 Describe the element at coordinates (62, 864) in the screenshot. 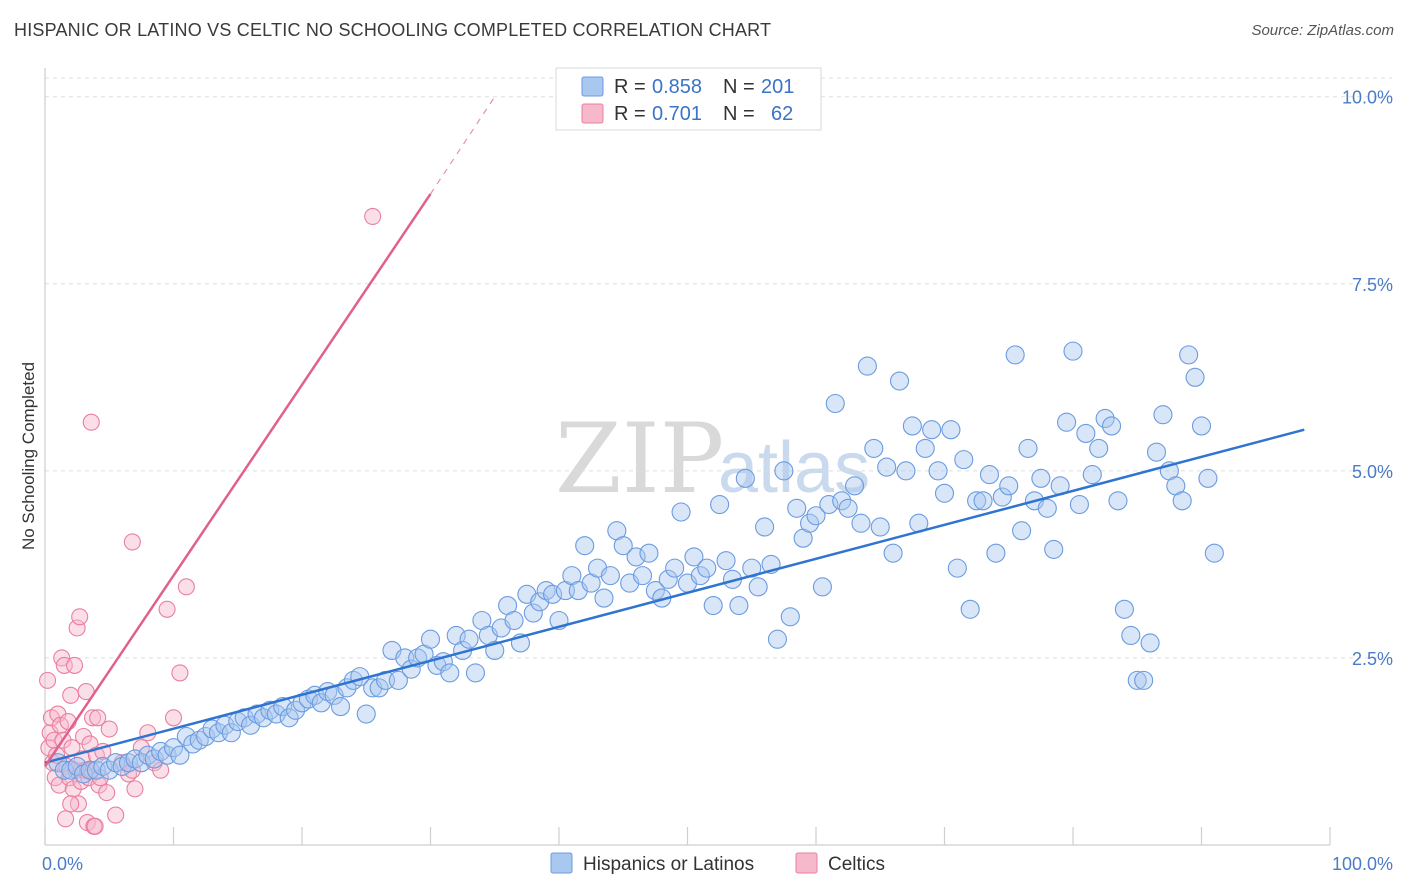

I see `x-tick-label-min: 0.0%` at that location.